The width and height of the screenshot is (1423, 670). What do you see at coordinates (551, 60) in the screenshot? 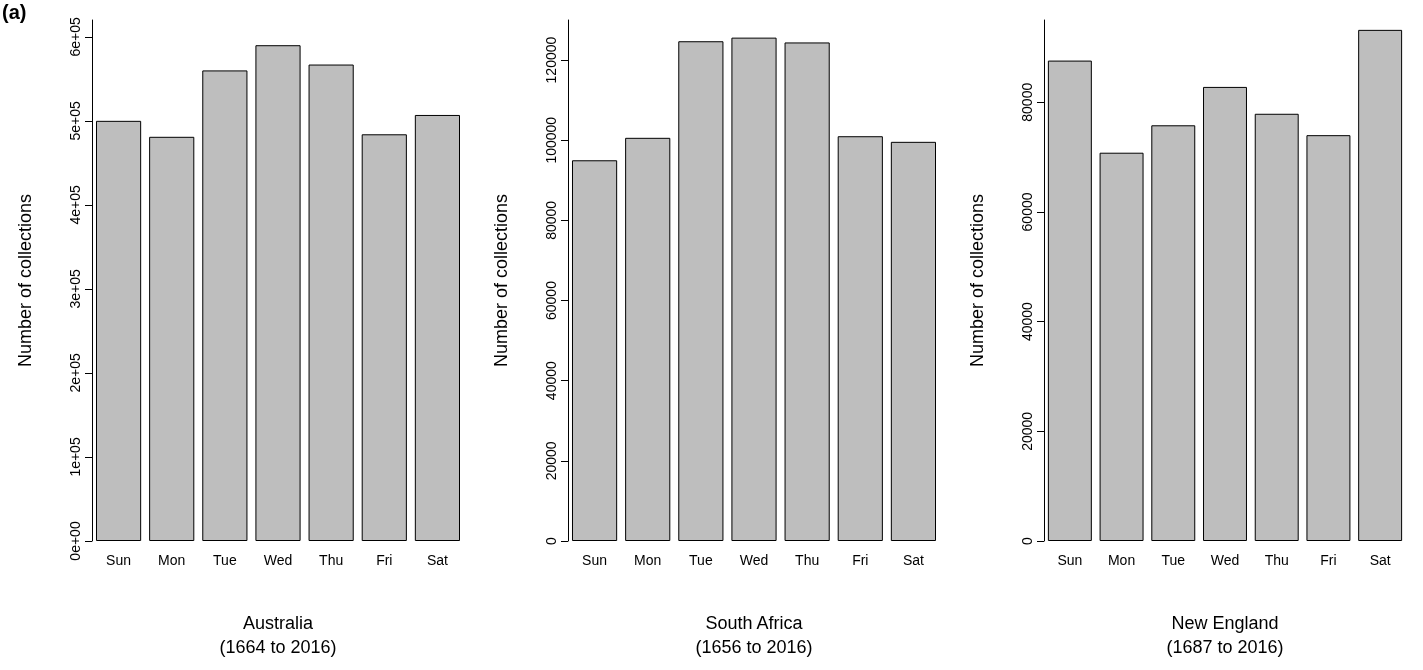
I see `y-tick-label: 120000` at bounding box center [551, 60].